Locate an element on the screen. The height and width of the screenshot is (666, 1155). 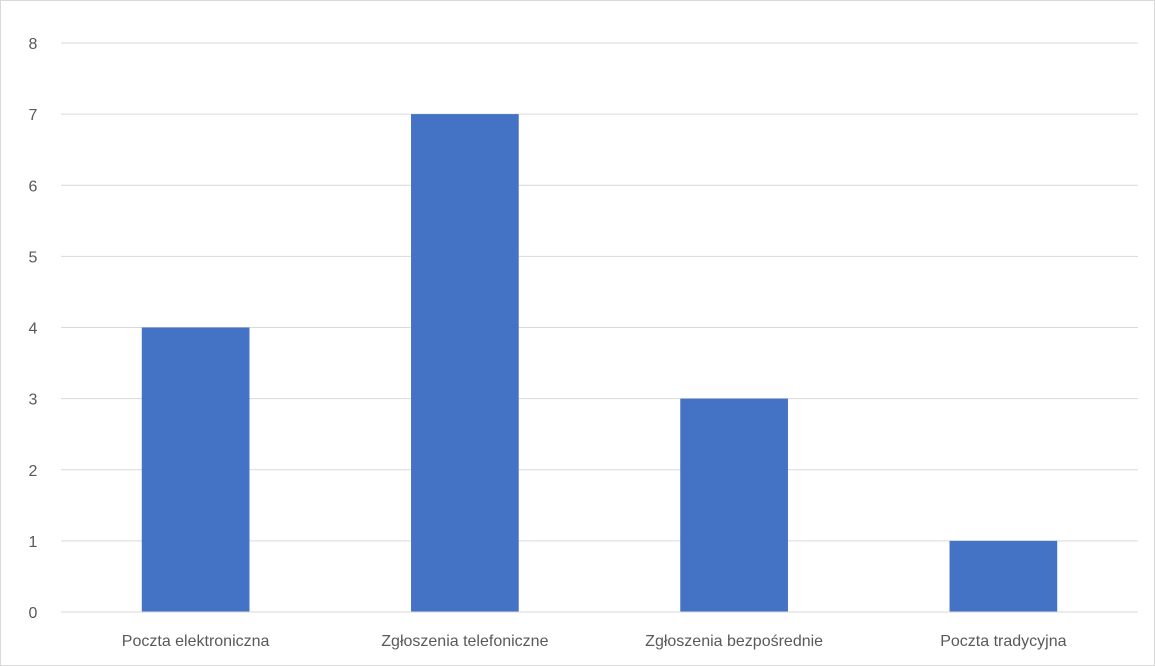
y-axis-tick-labels: 0 1 2 3 4 5 6 7 8 is located at coordinates (33, 329).